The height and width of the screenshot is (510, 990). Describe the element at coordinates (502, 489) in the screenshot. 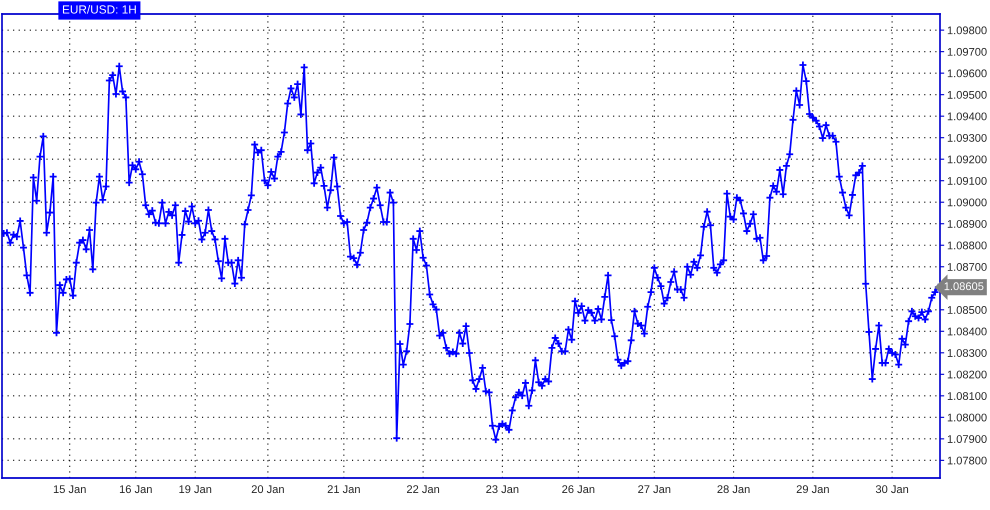

I see `x-tick-label: 23 Jan` at that location.